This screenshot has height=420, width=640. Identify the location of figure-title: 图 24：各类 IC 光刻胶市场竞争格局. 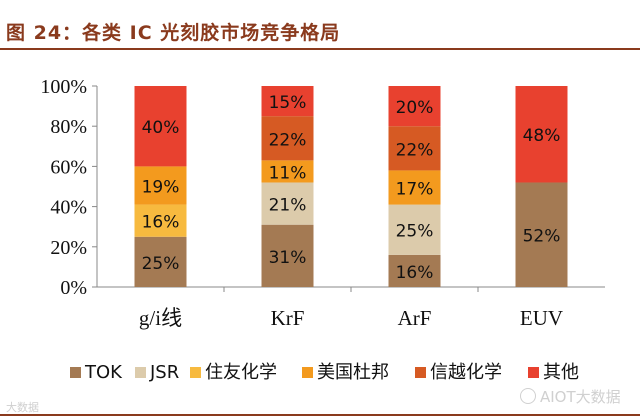
(173, 33).